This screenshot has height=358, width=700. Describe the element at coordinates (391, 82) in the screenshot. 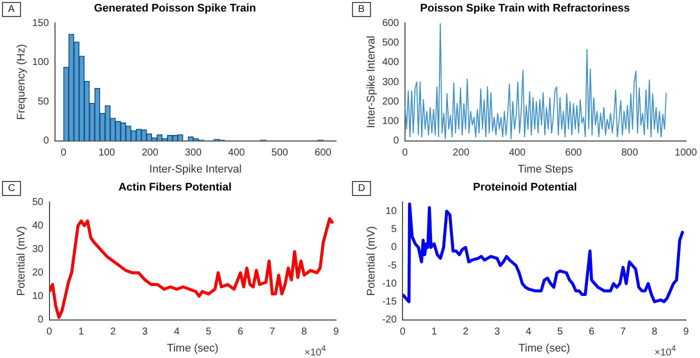

I see `y-tick-label: 300` at that location.